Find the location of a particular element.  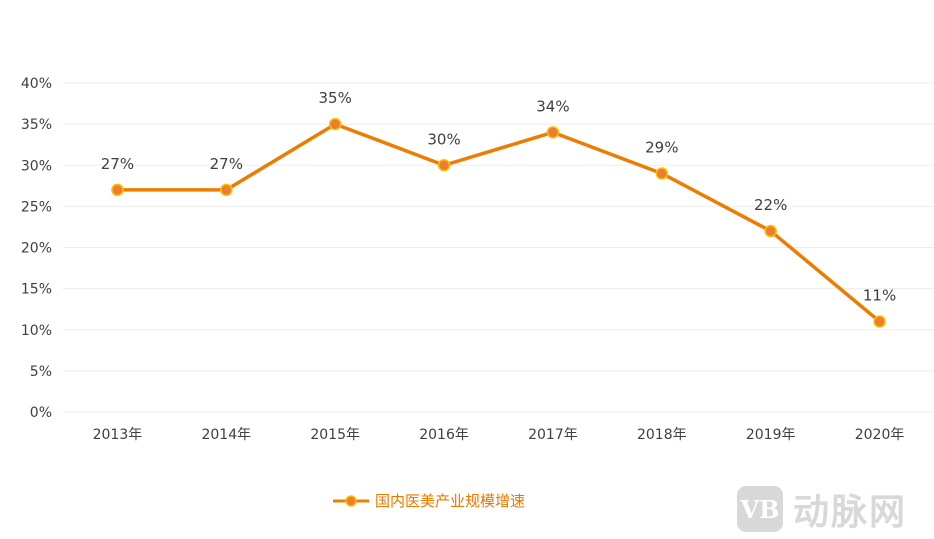

data-label: 35% is located at coordinates (335, 98).